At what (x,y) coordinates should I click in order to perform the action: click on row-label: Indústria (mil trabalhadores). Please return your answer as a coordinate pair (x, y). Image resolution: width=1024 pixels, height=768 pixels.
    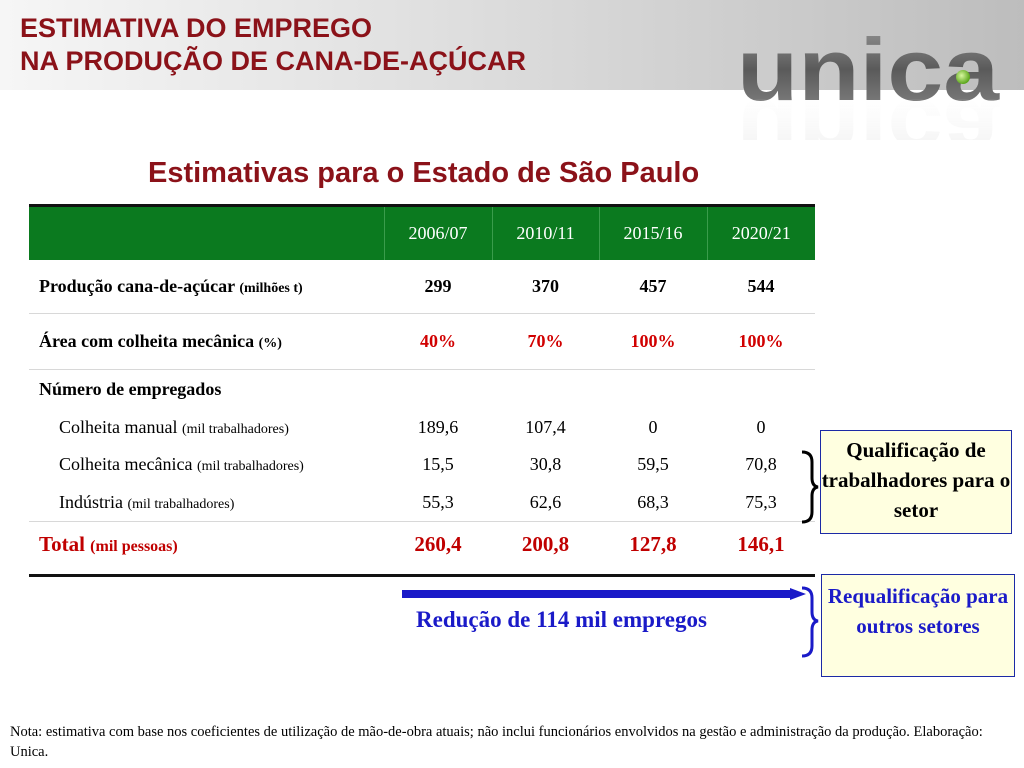
    Looking at the image, I should click on (147, 501).